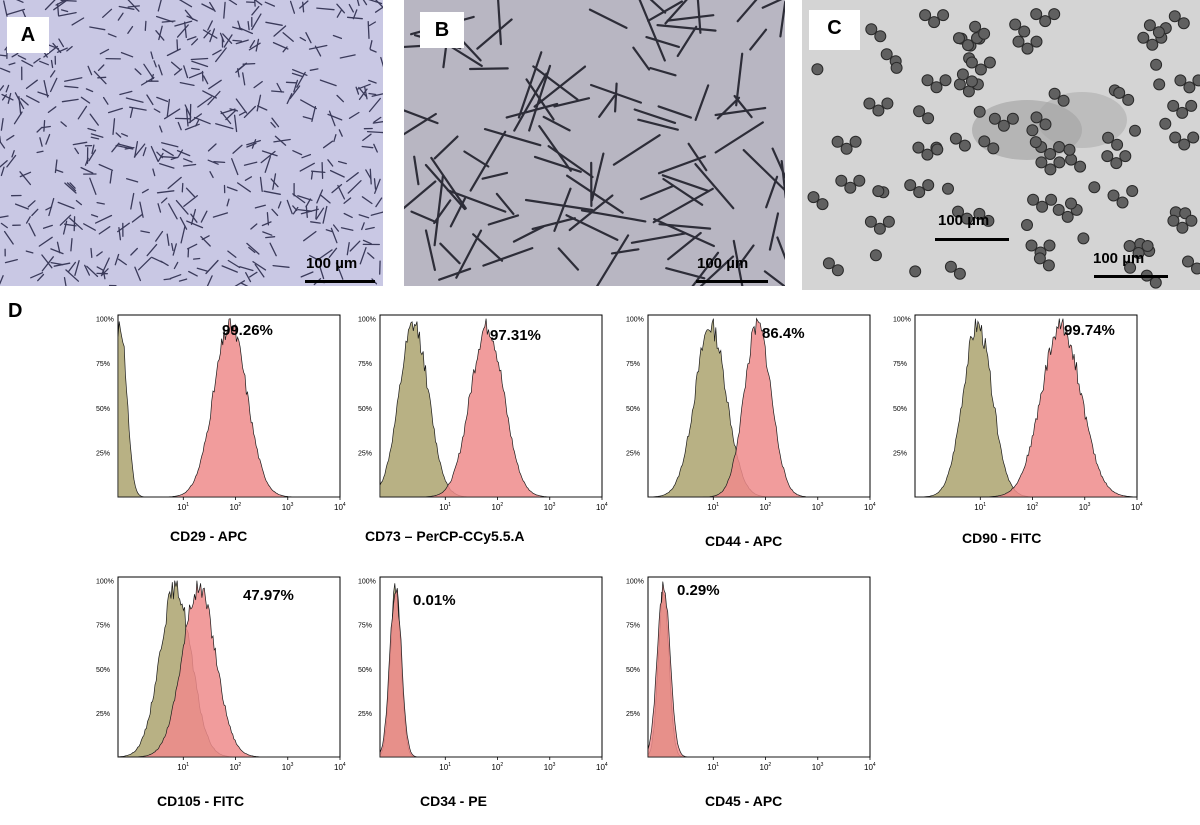 The image size is (1200, 825). I want to click on x-tick-label: 10⁴, so click(602, 767).